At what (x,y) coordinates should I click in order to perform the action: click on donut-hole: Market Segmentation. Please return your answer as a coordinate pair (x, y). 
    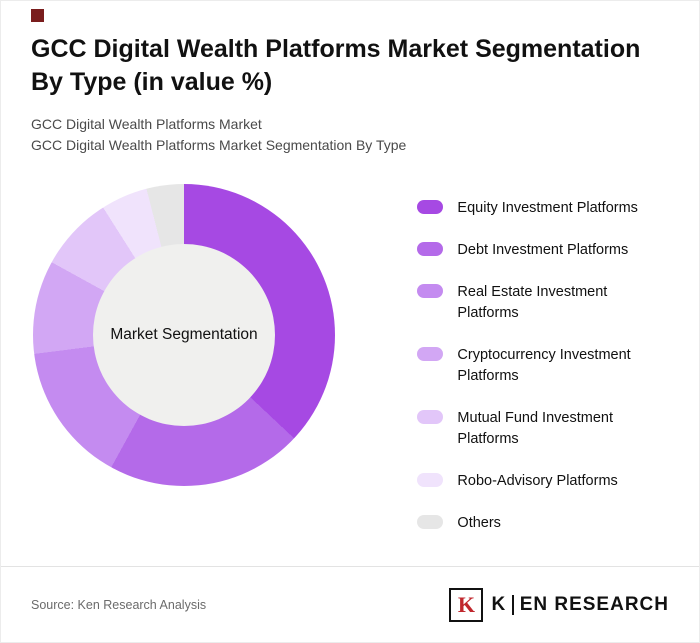
    Looking at the image, I should click on (184, 335).